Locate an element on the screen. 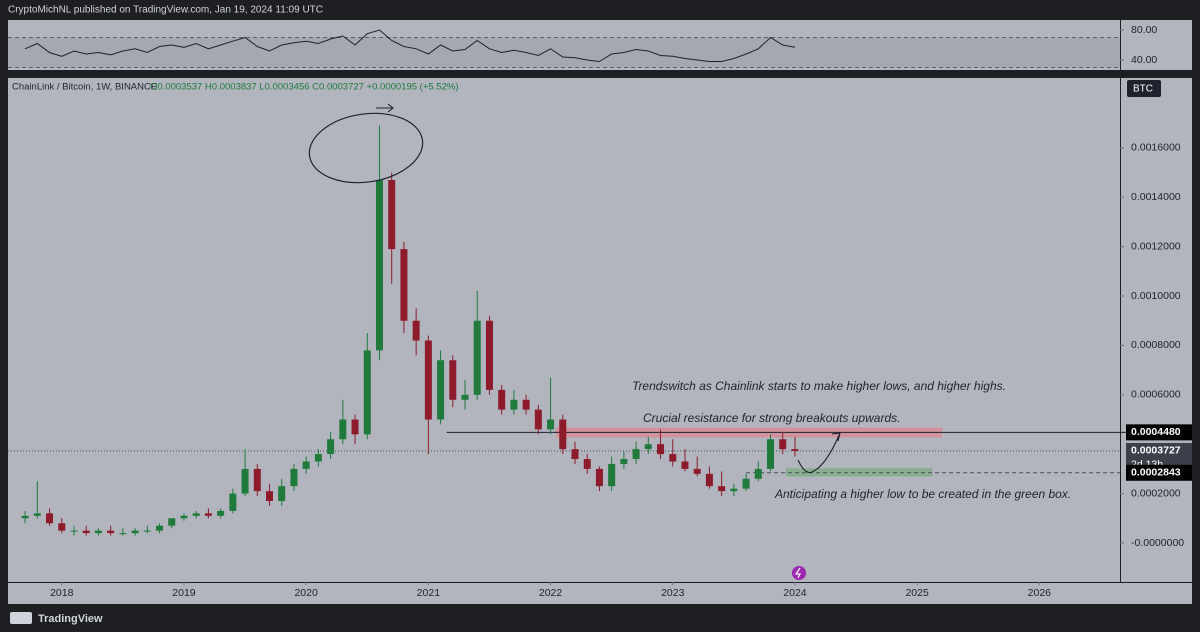 The height and width of the screenshot is (632, 1200). currency: BTC is located at coordinates (1143, 89).